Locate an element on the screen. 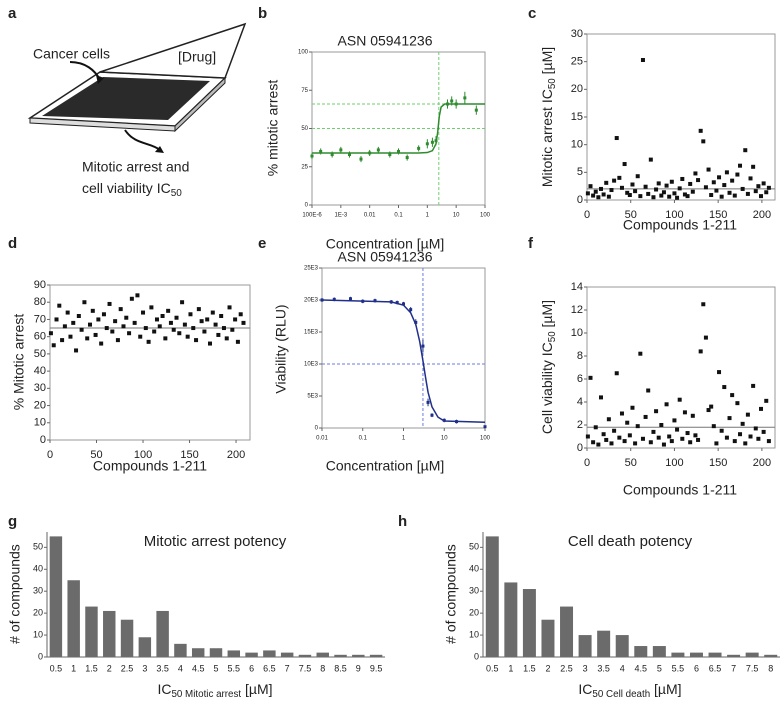  x-tick-label: 3 is located at coordinates (585, 668).